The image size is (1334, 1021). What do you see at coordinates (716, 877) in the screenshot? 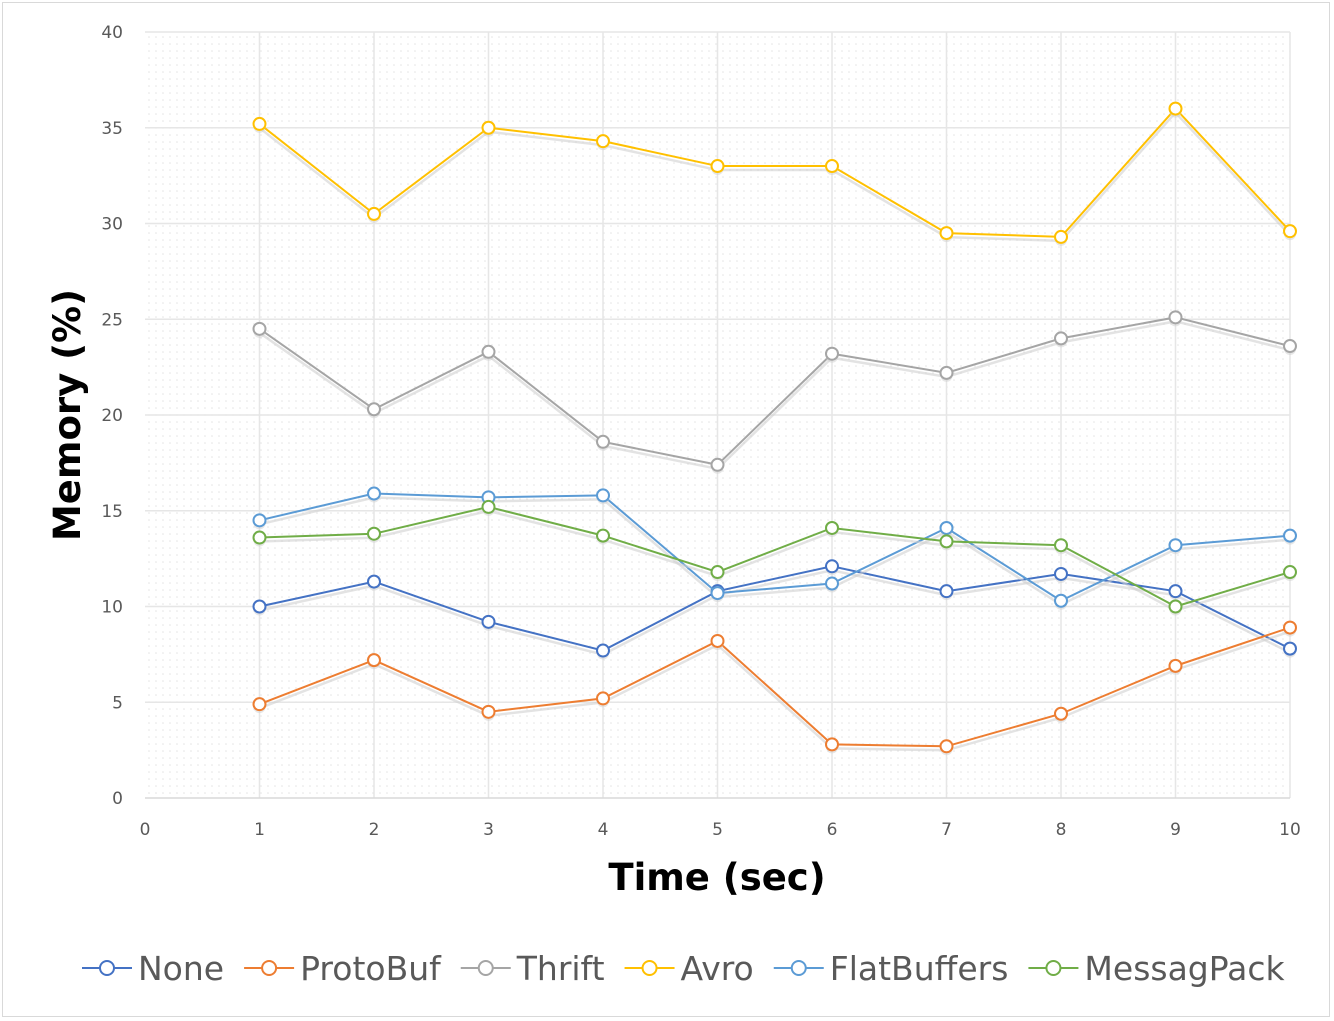
I see `x-axis-title: Time (sec)` at bounding box center [716, 877].